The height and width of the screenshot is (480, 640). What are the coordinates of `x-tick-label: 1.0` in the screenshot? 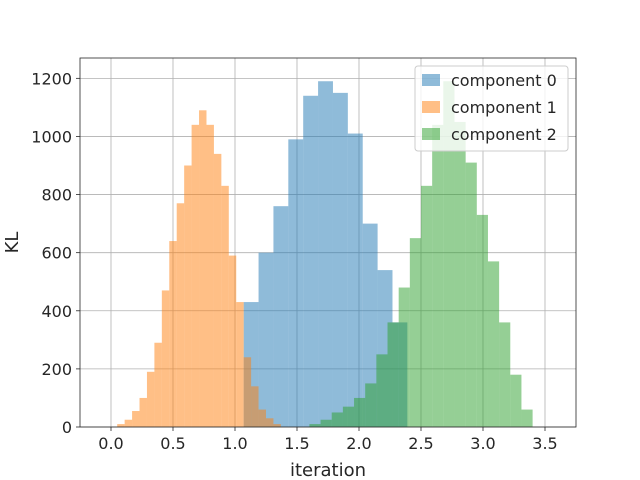 It's located at (234, 443).